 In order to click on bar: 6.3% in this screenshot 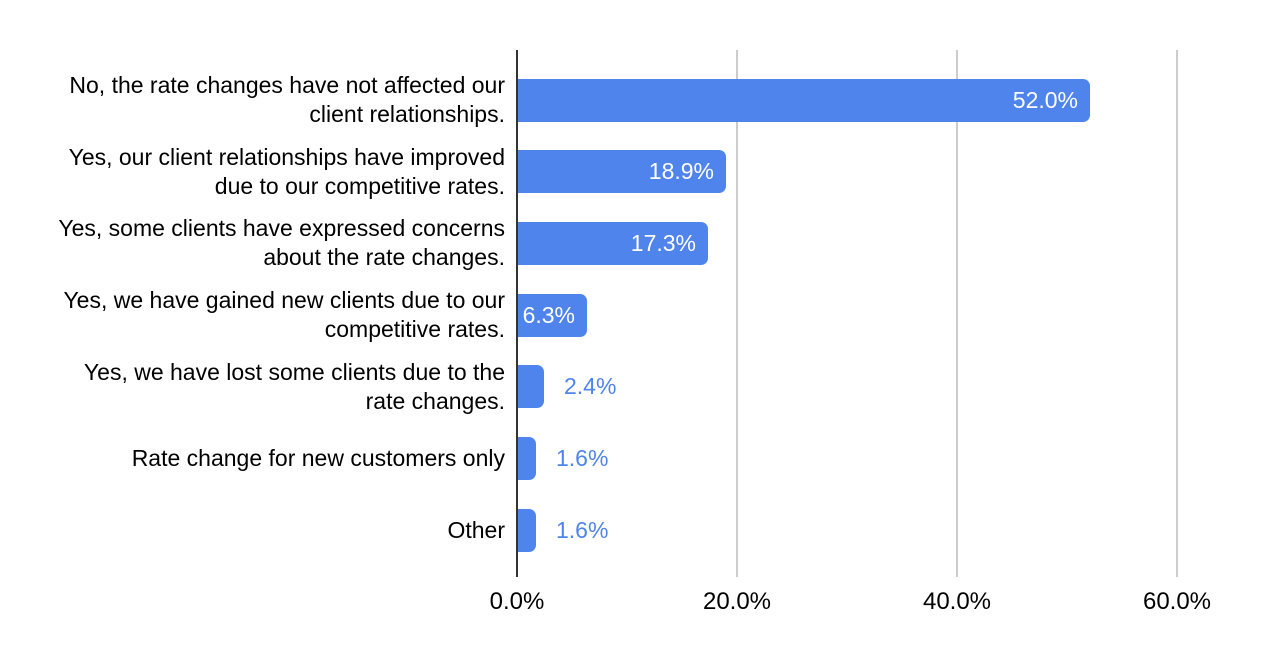, I will do `click(552, 315)`.